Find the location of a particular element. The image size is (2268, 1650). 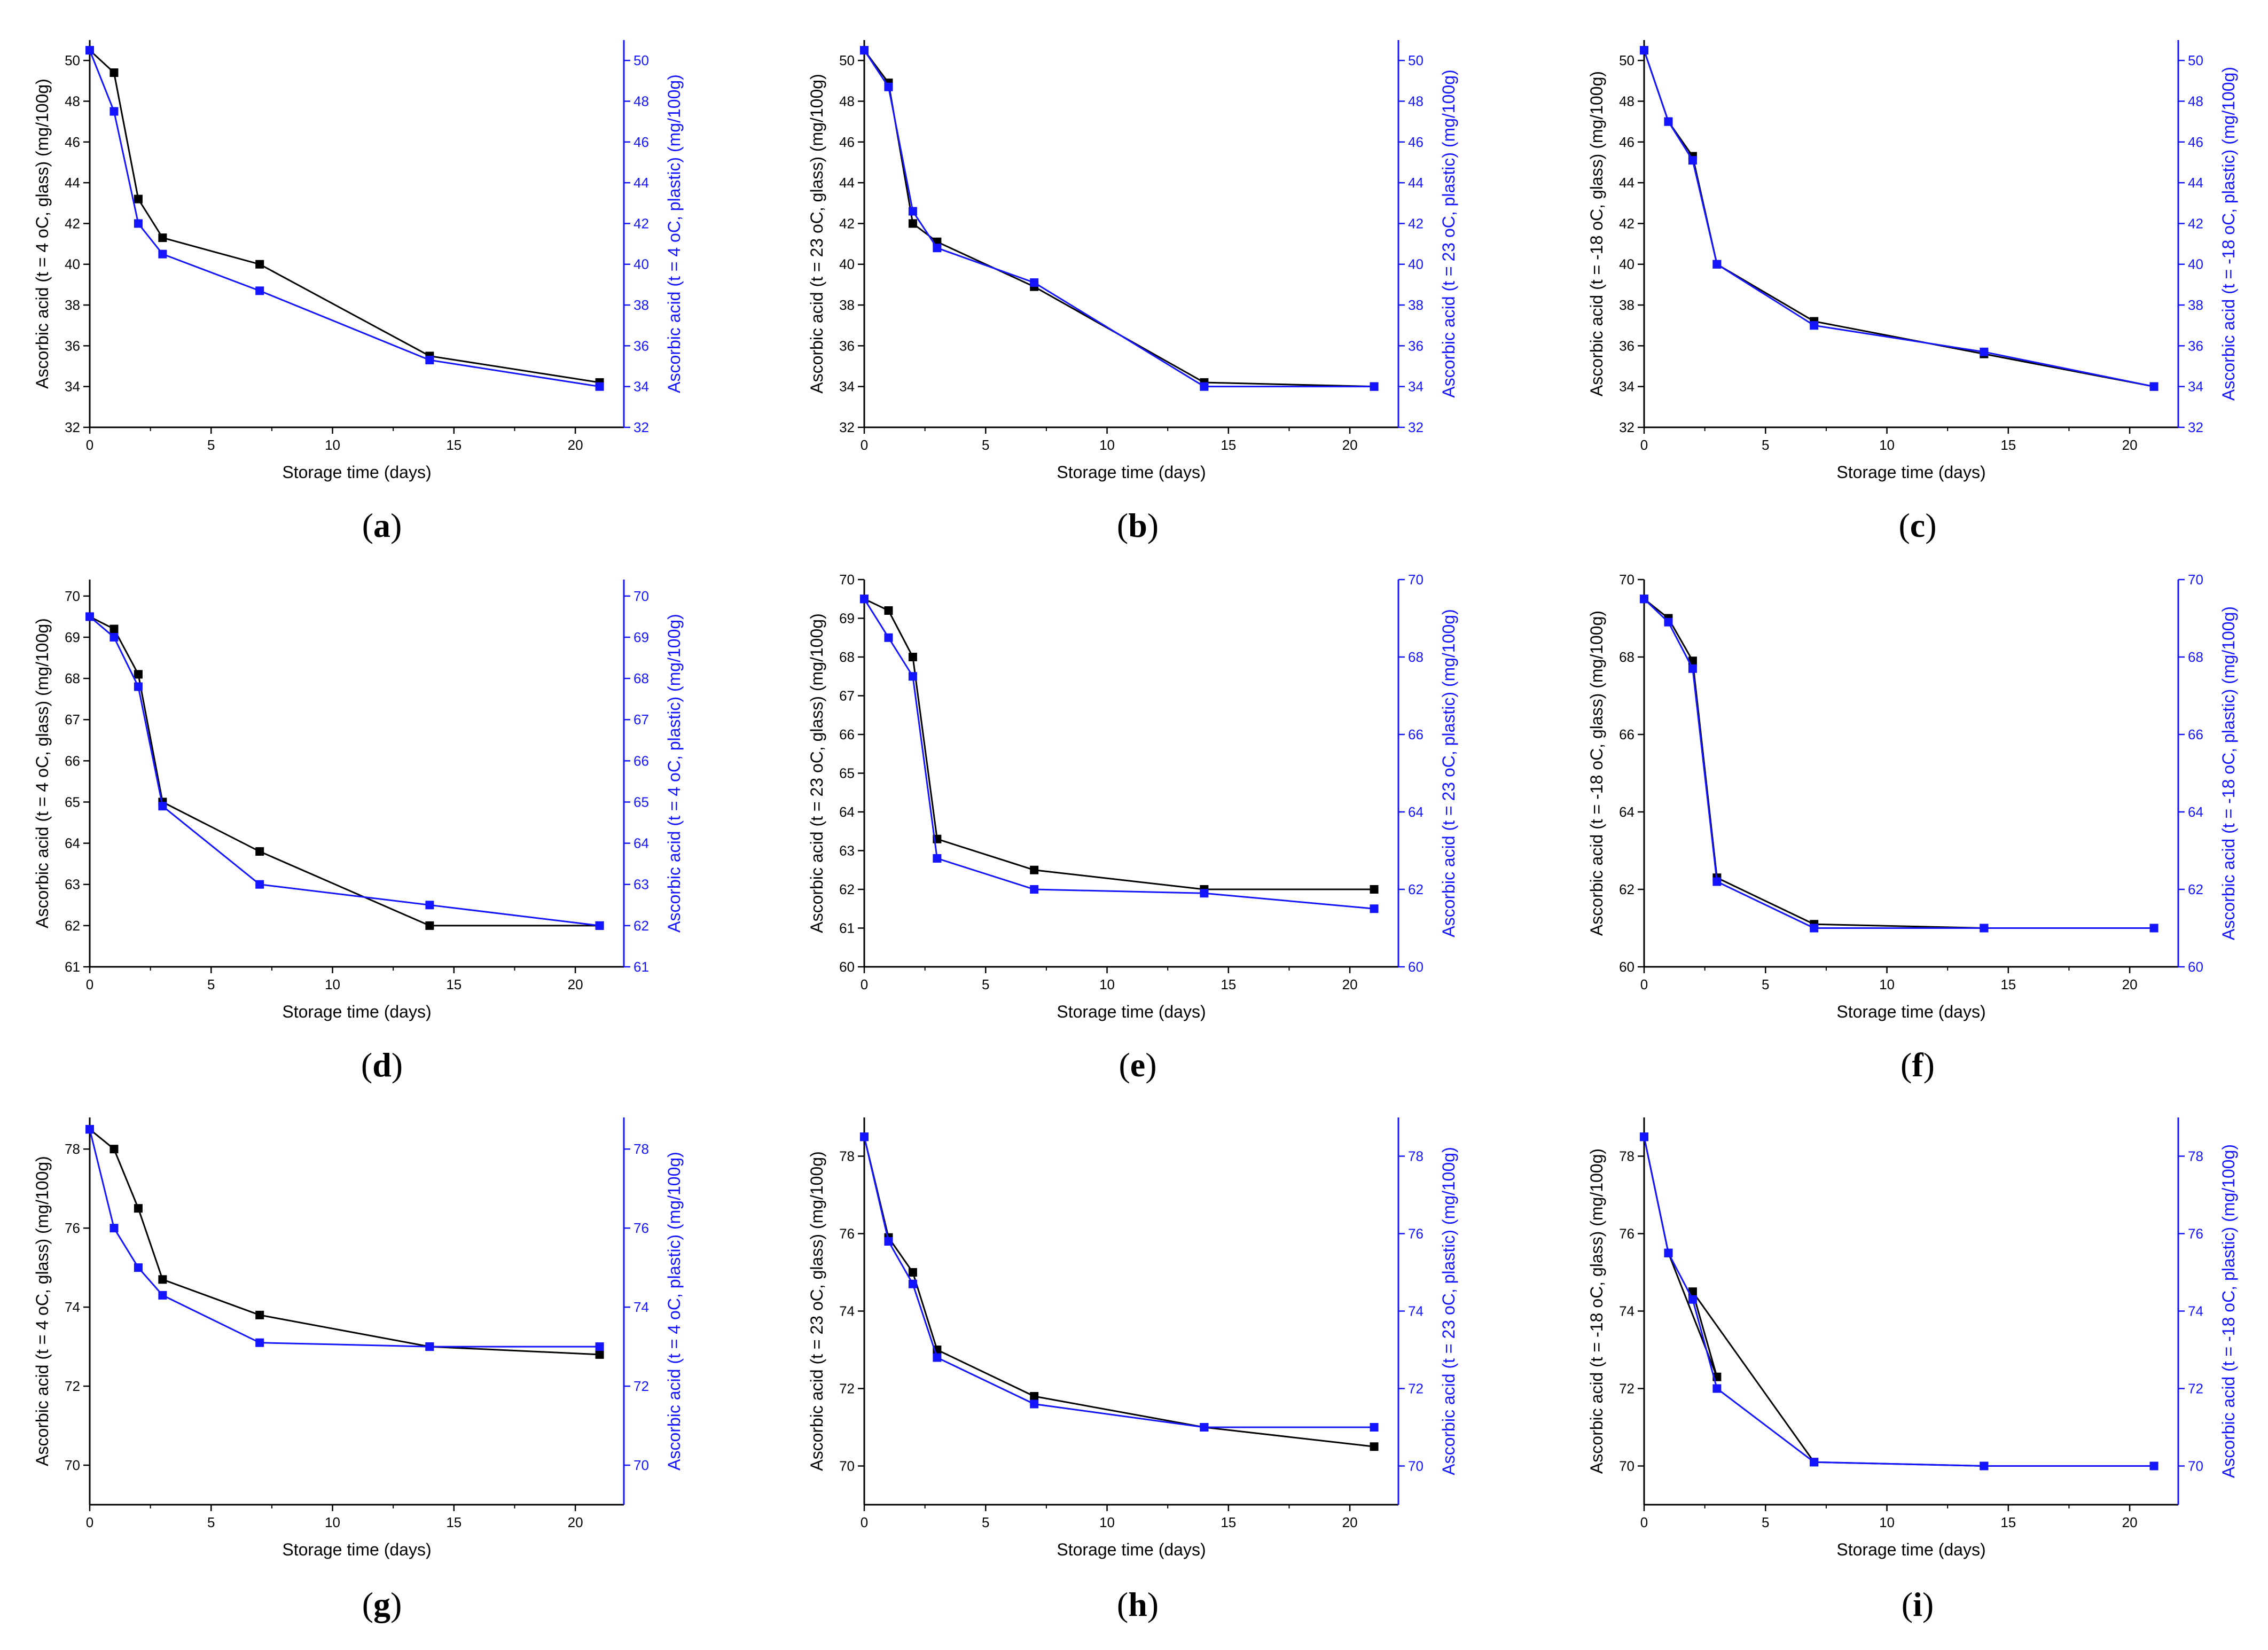

y-tick-label: 50 is located at coordinates (847, 60).